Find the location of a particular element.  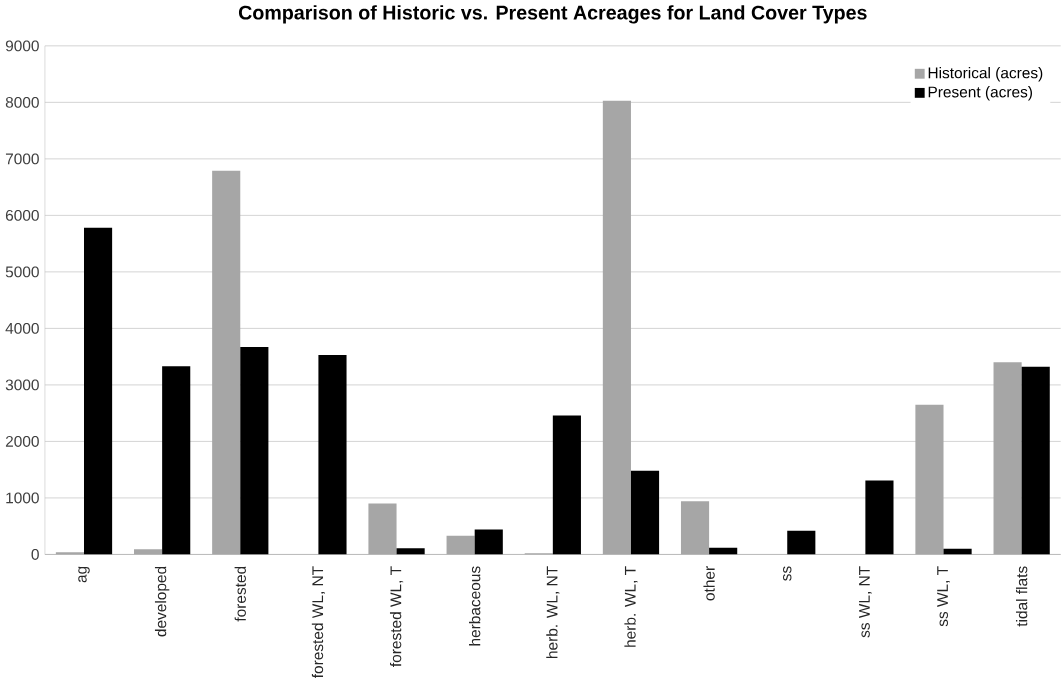

y-tick-label: 6000 is located at coordinates (22, 215).